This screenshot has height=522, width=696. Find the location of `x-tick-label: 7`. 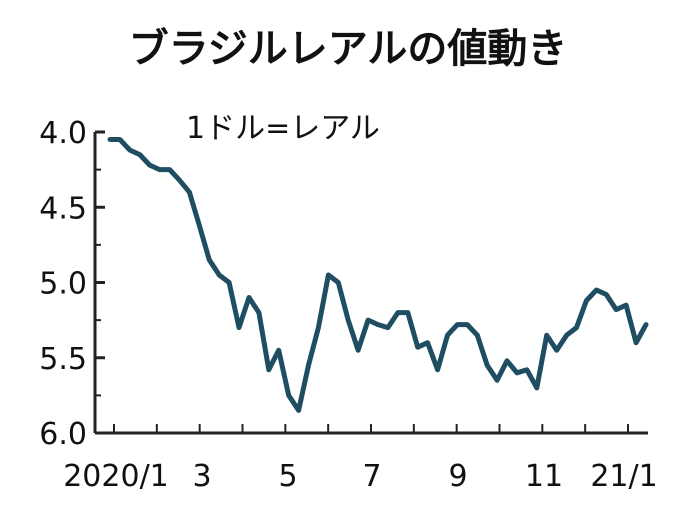

x-tick-label: 7 is located at coordinates (371, 476).